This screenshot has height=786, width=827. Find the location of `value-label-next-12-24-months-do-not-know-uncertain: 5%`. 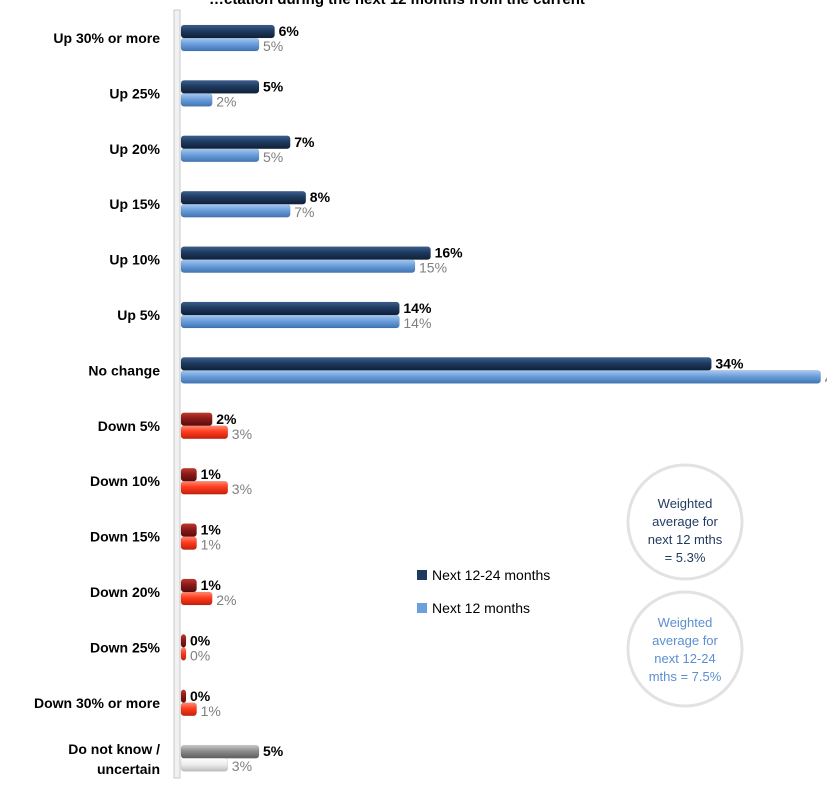

value-label-next-12-24-months-do-not-know-uncertain: 5% is located at coordinates (273, 751).